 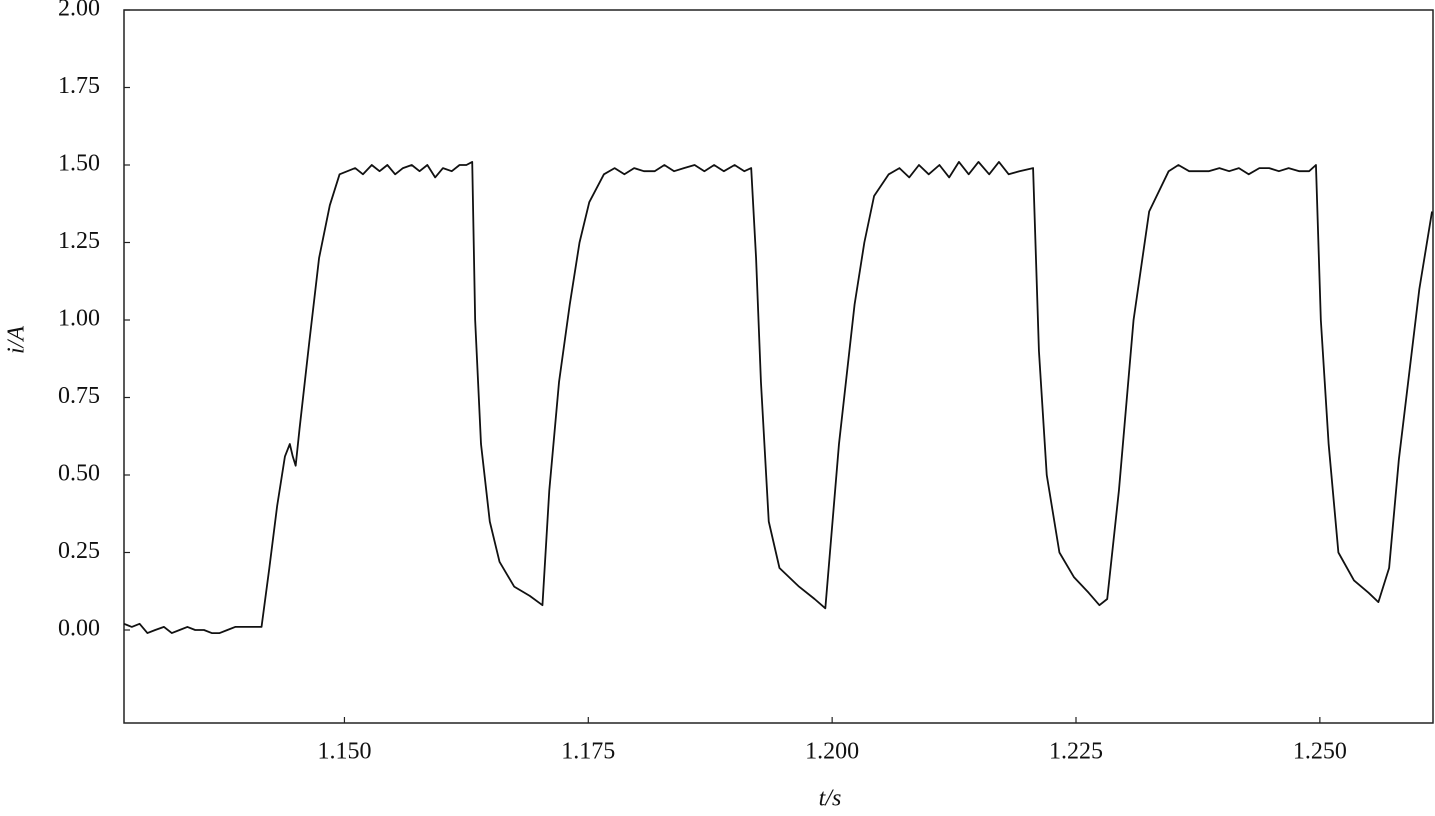 What do you see at coordinates (344, 752) in the screenshot?
I see `x-tick-label: 1.150` at bounding box center [344, 752].